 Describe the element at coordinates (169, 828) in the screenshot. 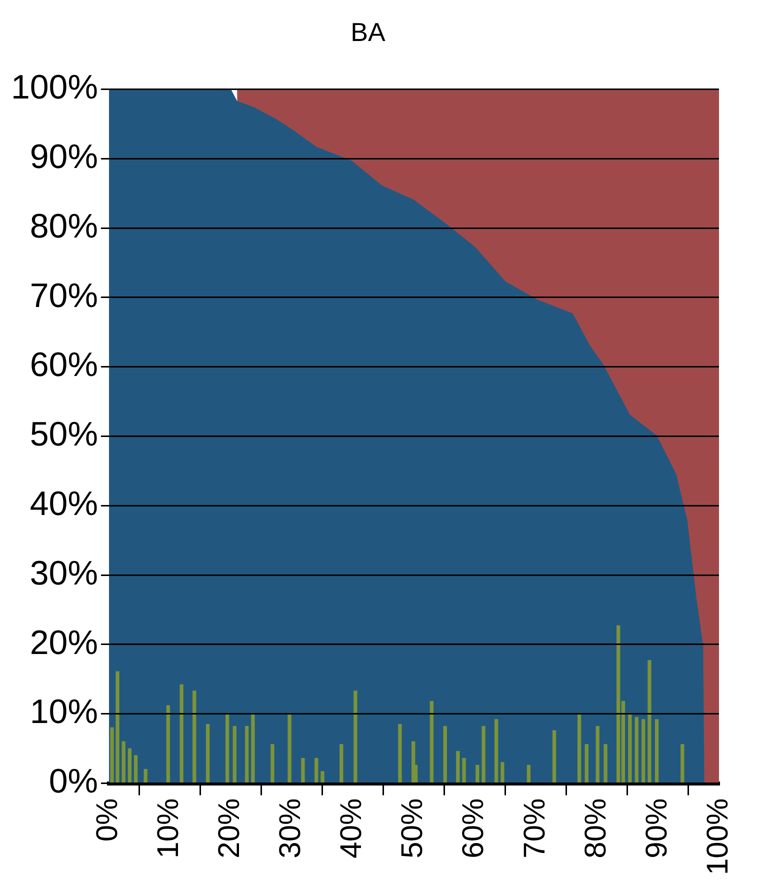

I see `x-tick-label: 10%` at that location.